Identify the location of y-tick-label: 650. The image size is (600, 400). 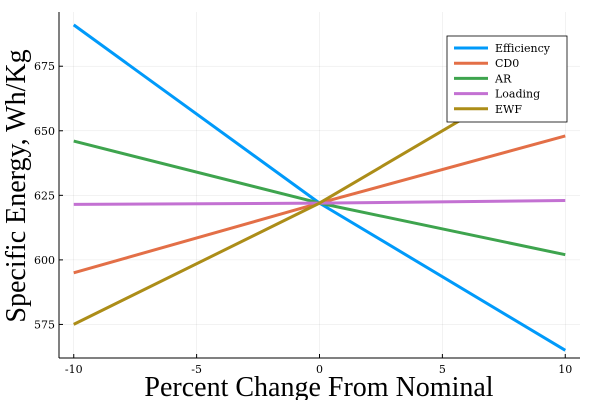
(44, 131).